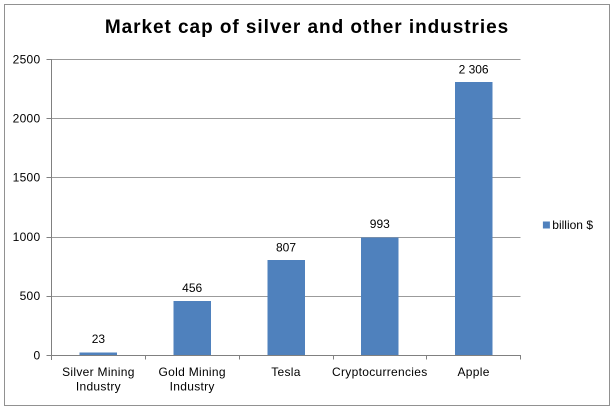 This screenshot has width=613, height=410. Describe the element at coordinates (474, 70) in the screenshot. I see `svg-text: 2 306` at that location.